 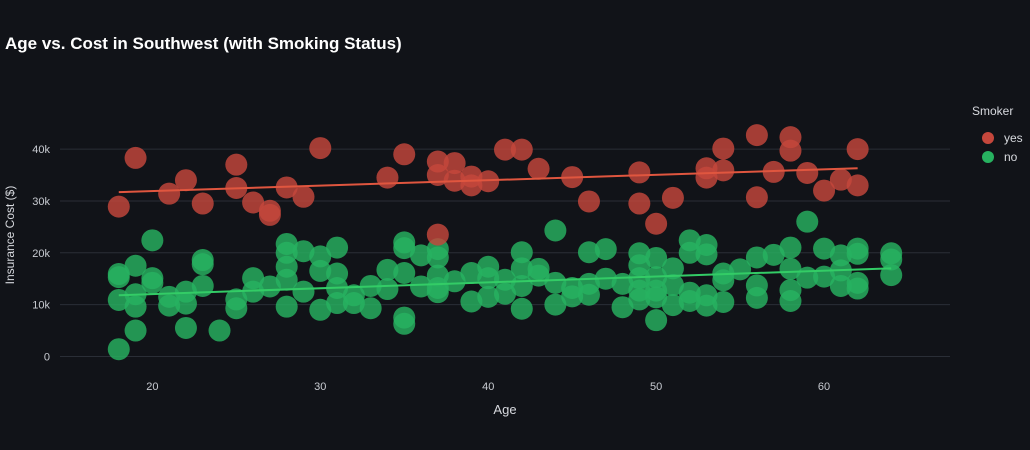 What do you see at coordinates (504, 409) in the screenshot?
I see `x-axis-title: Age` at bounding box center [504, 409].